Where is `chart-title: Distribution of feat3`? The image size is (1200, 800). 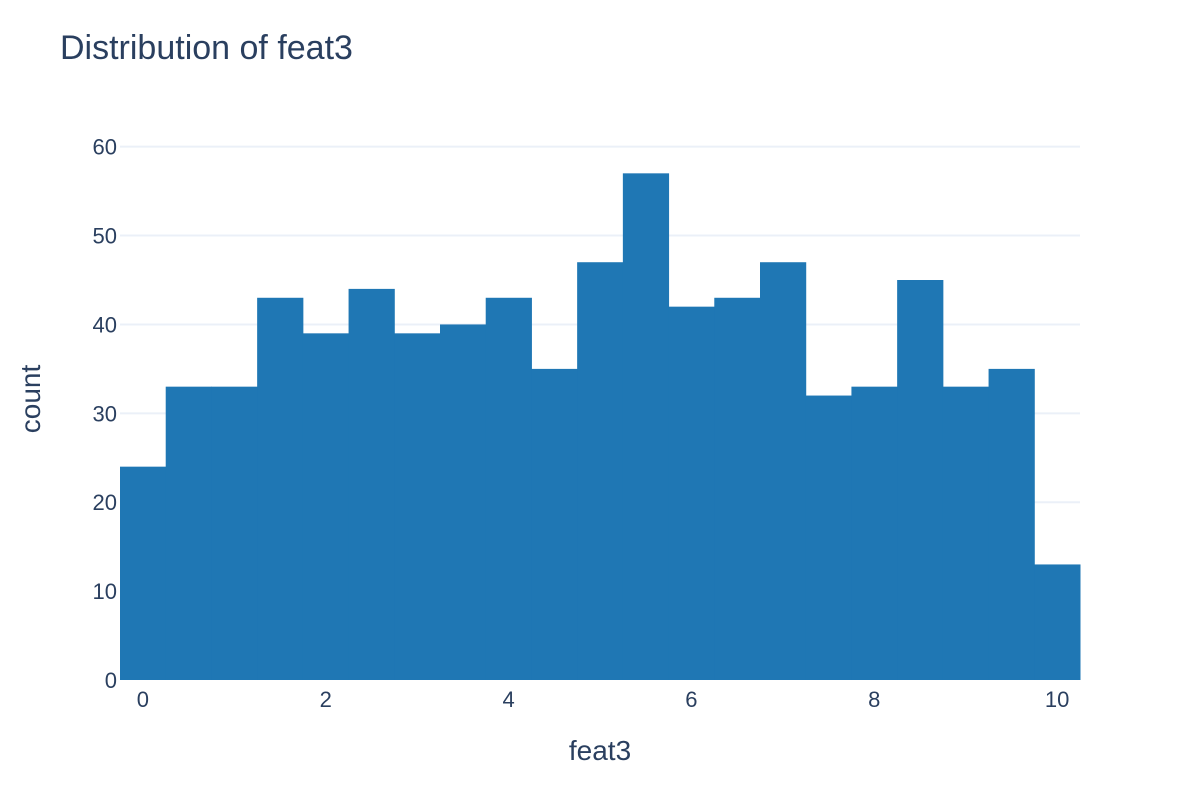
chart-title: Distribution of feat3 is located at coordinates (206, 48).